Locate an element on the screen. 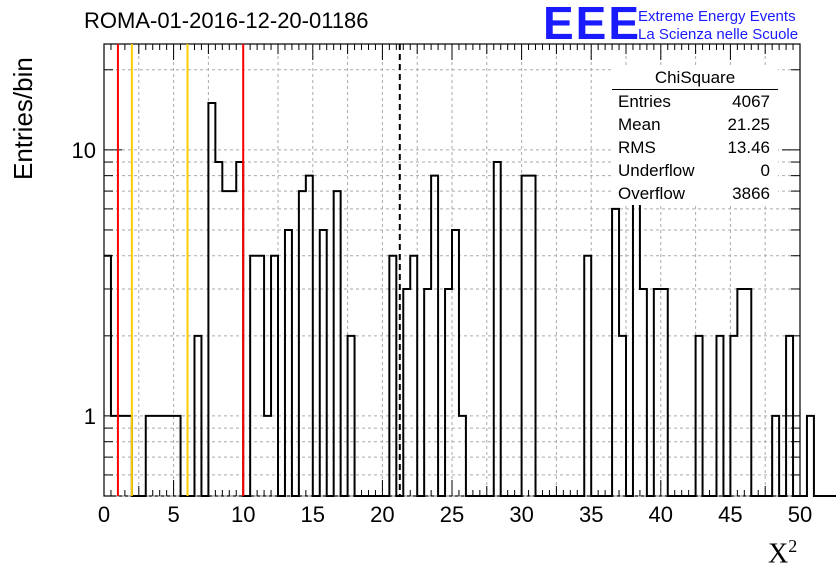  stats-label: Underflow is located at coordinates (656, 170).